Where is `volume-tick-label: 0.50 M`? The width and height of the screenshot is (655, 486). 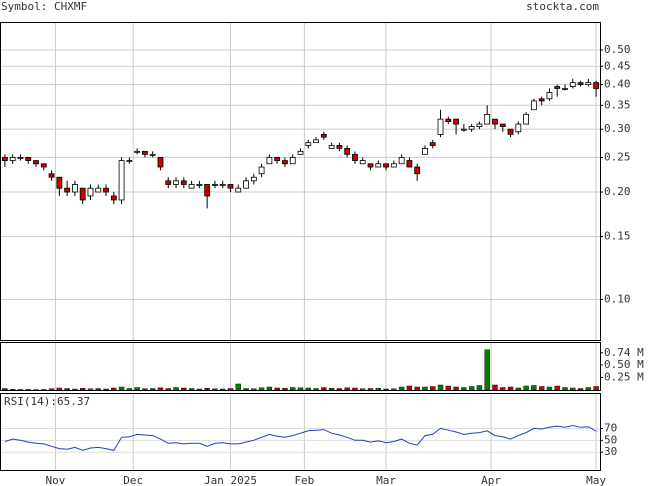
volume-tick-label: 0.50 M is located at coordinates (624, 364).